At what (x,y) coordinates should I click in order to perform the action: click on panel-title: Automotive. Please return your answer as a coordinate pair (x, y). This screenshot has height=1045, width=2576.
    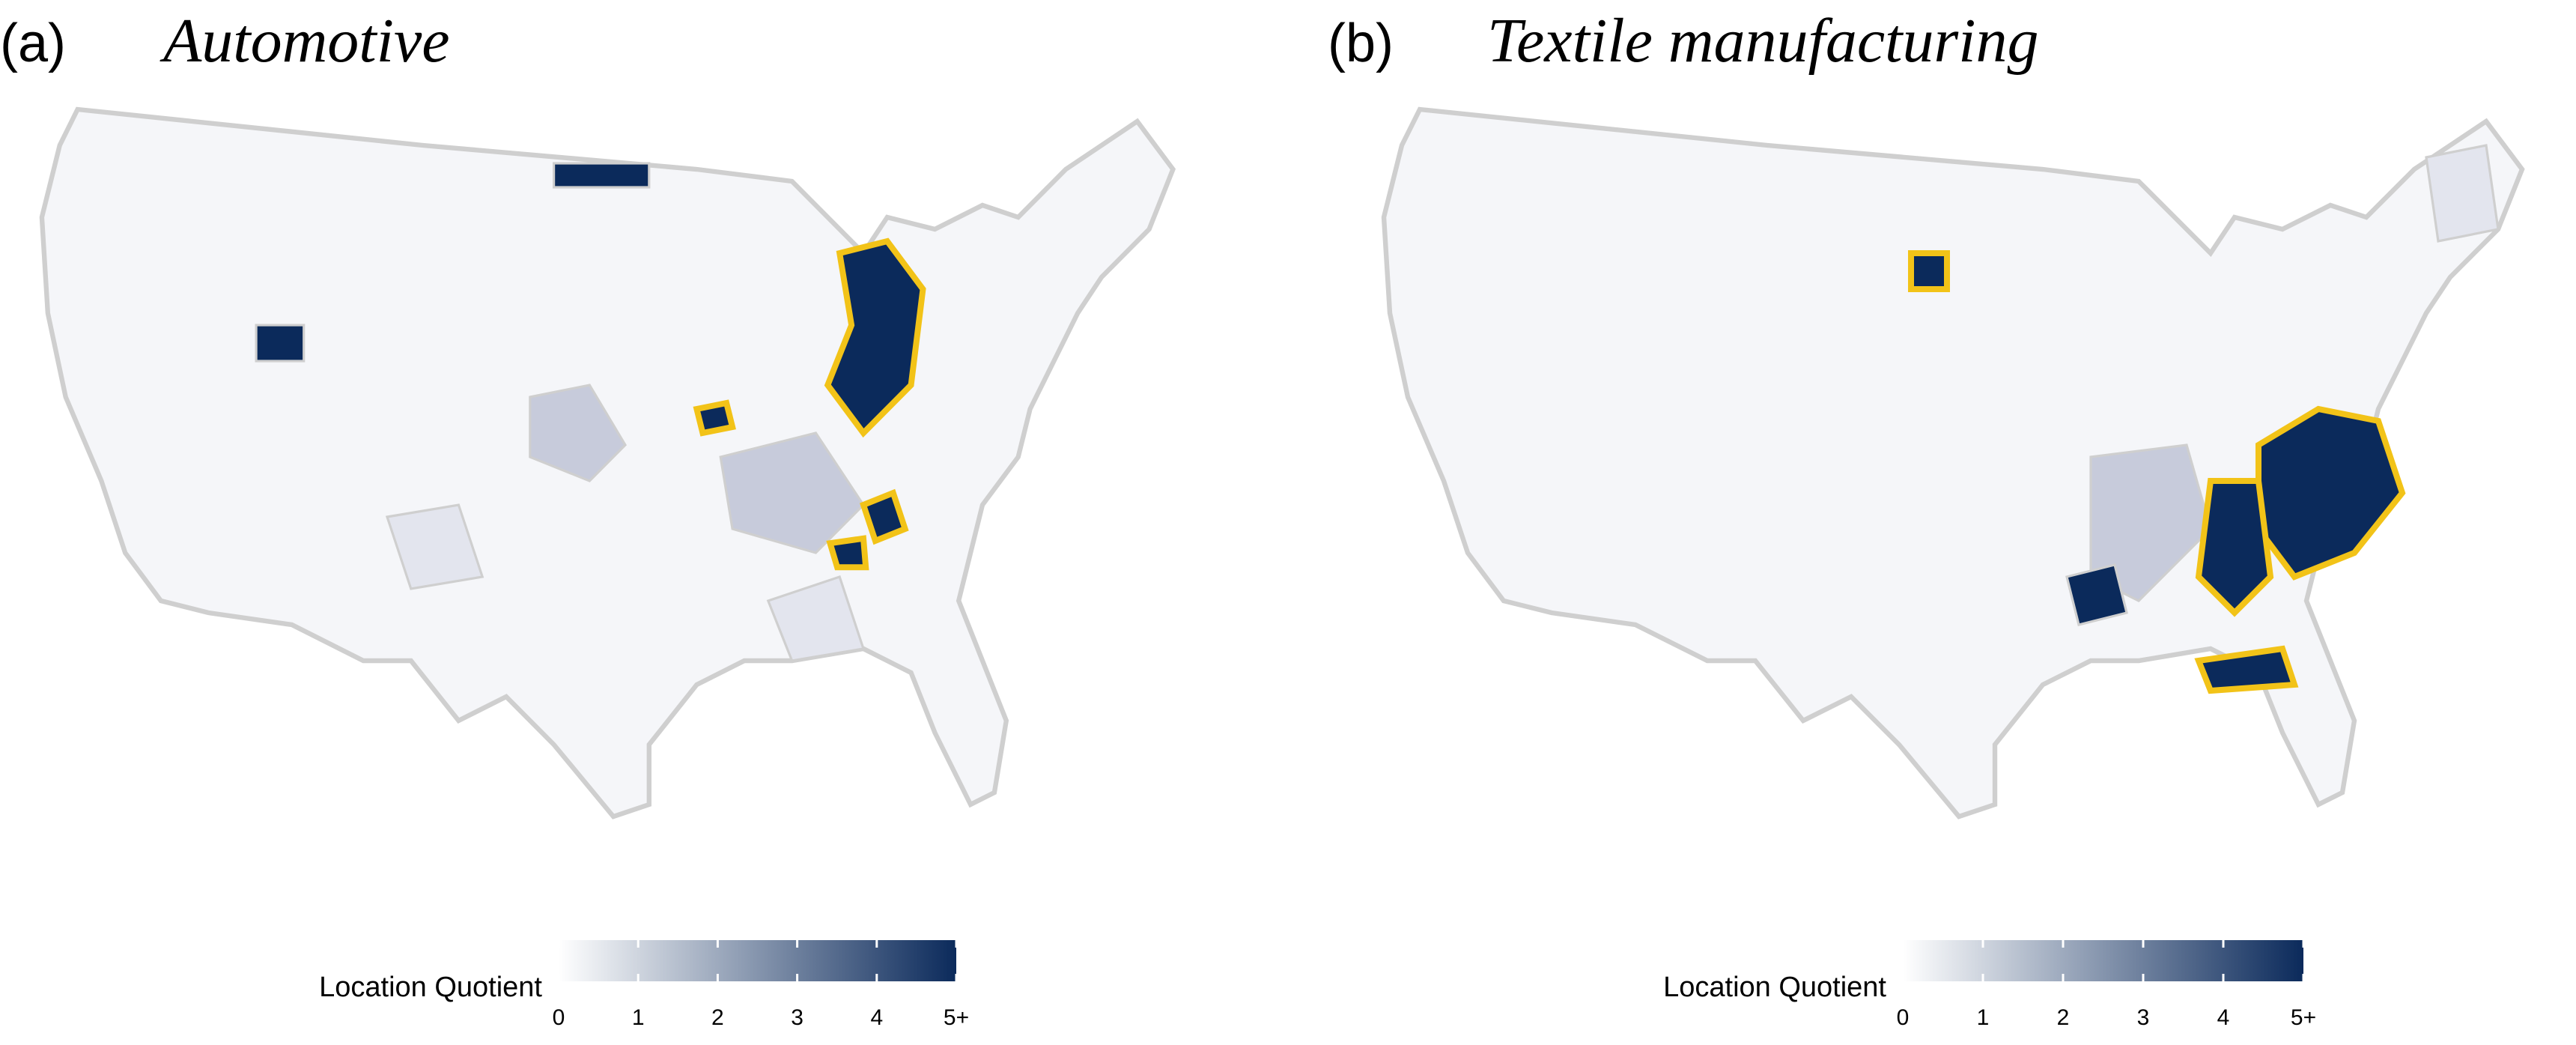
    Looking at the image, I should click on (305, 41).